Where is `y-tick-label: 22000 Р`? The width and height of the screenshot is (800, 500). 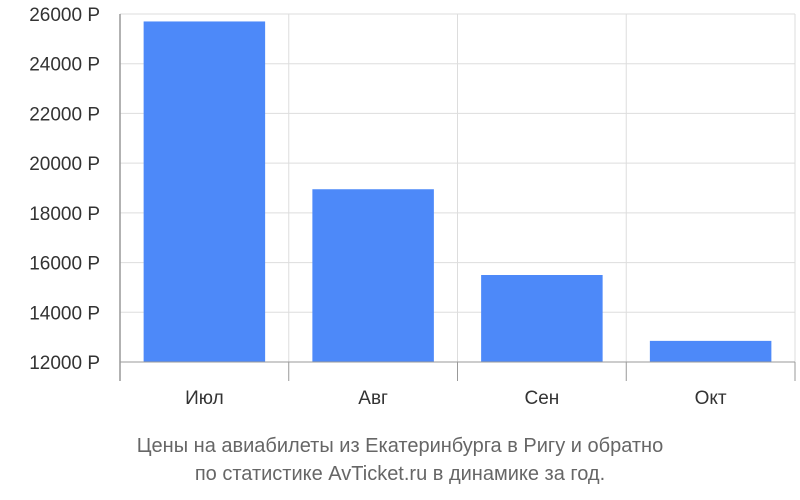
y-tick-label: 22000 Р is located at coordinates (64, 114).